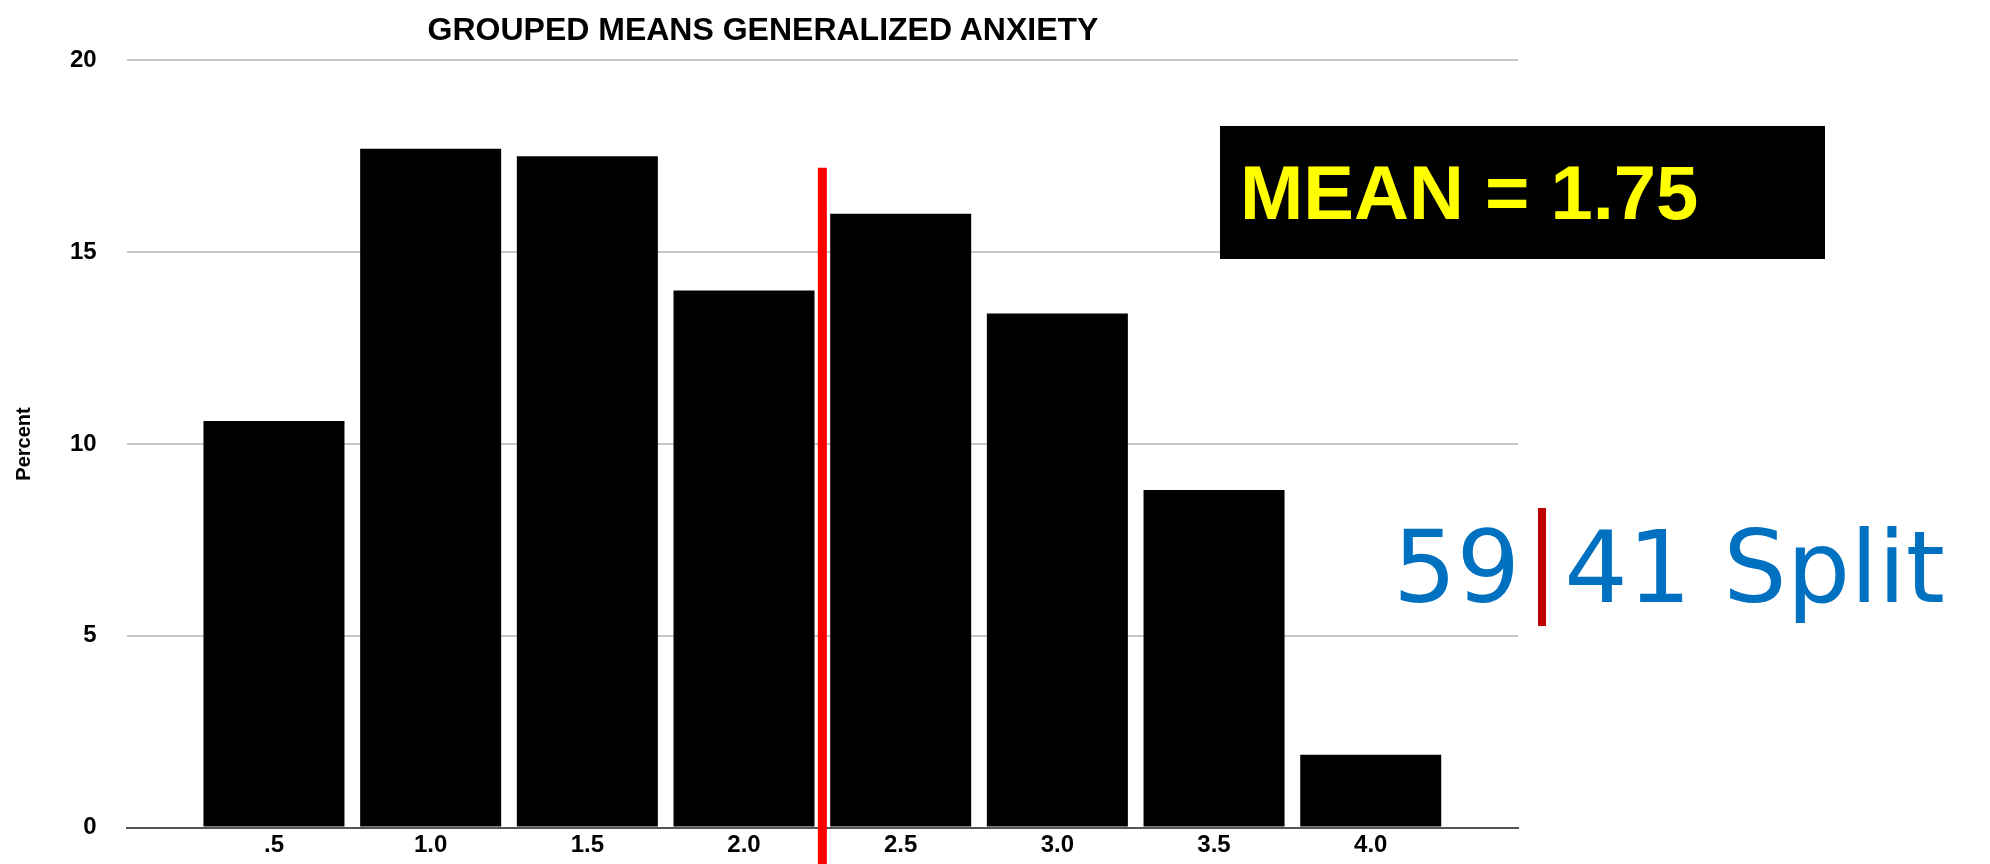 The width and height of the screenshot is (1990, 864). I want to click on chart-title: GROUPED MEANS GENERALIZED ANXIETY, so click(763, 29).